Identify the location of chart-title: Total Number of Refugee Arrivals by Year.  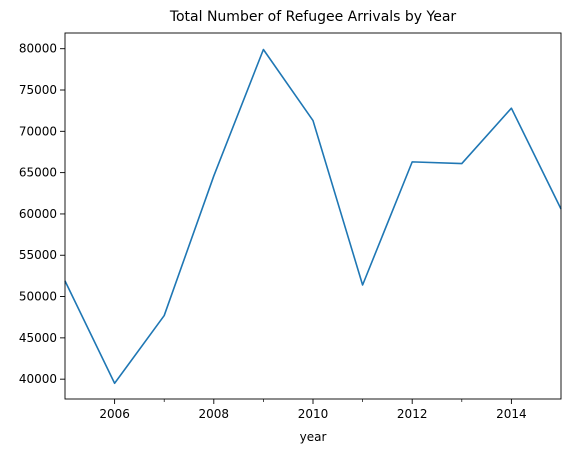
(313, 17).